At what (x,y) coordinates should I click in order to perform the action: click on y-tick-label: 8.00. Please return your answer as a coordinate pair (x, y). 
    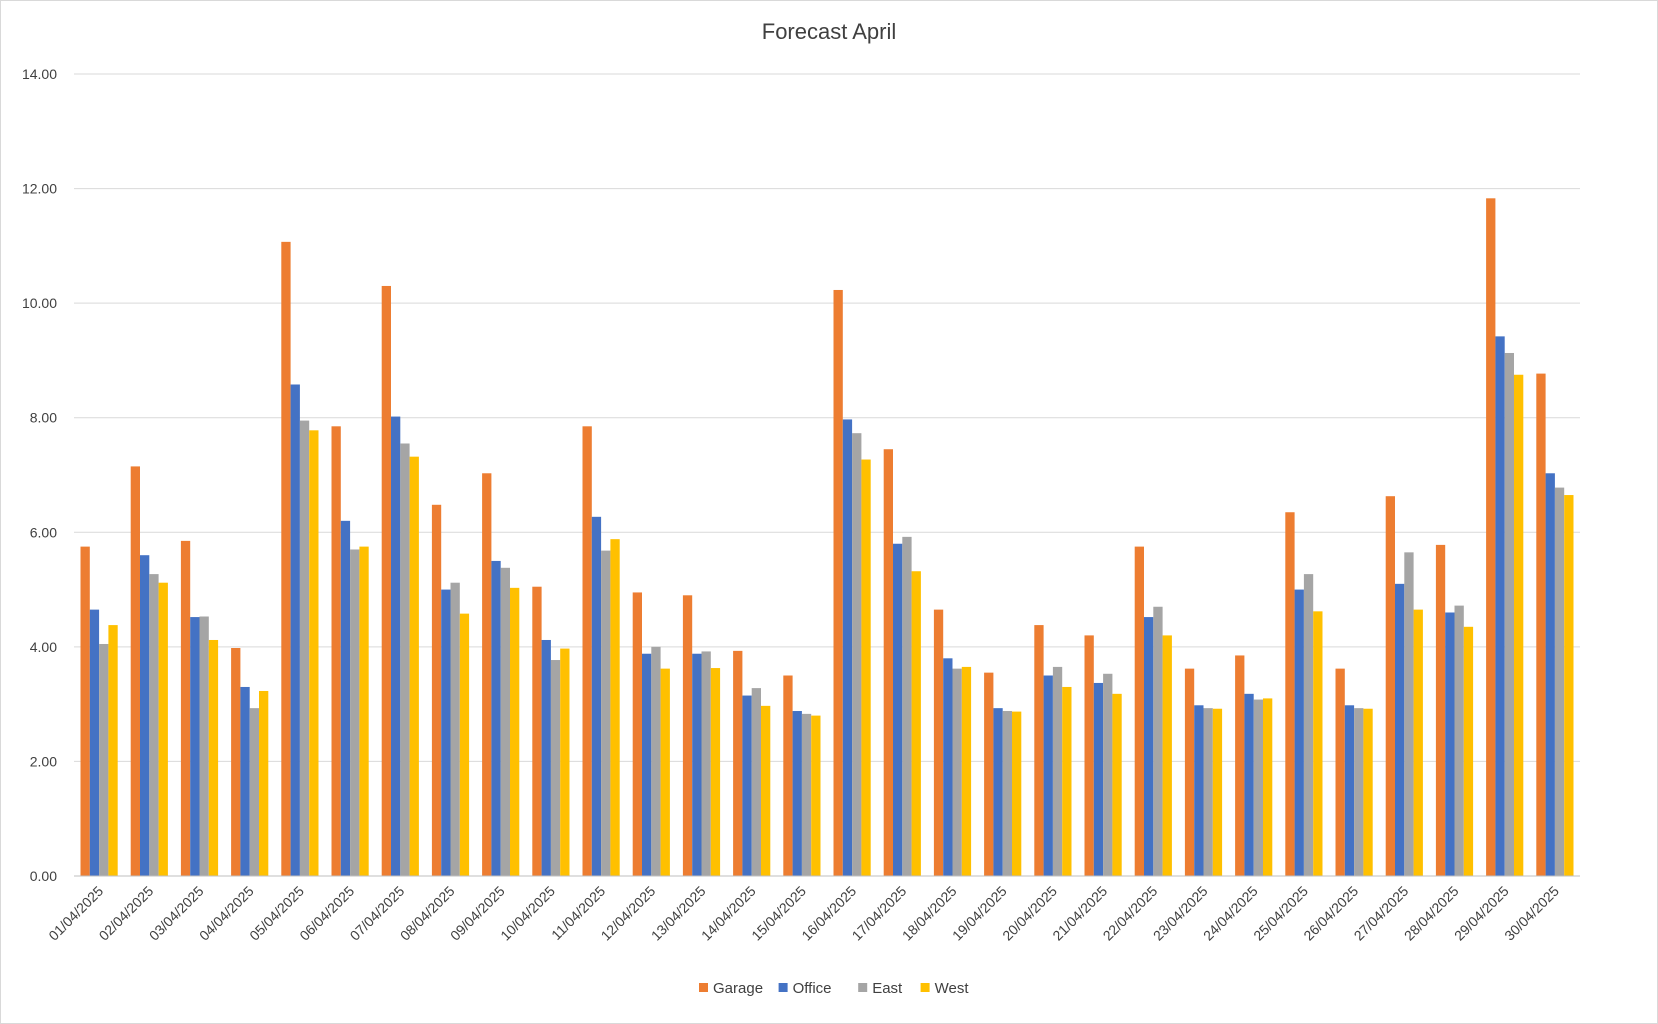
    Looking at the image, I should click on (43, 418).